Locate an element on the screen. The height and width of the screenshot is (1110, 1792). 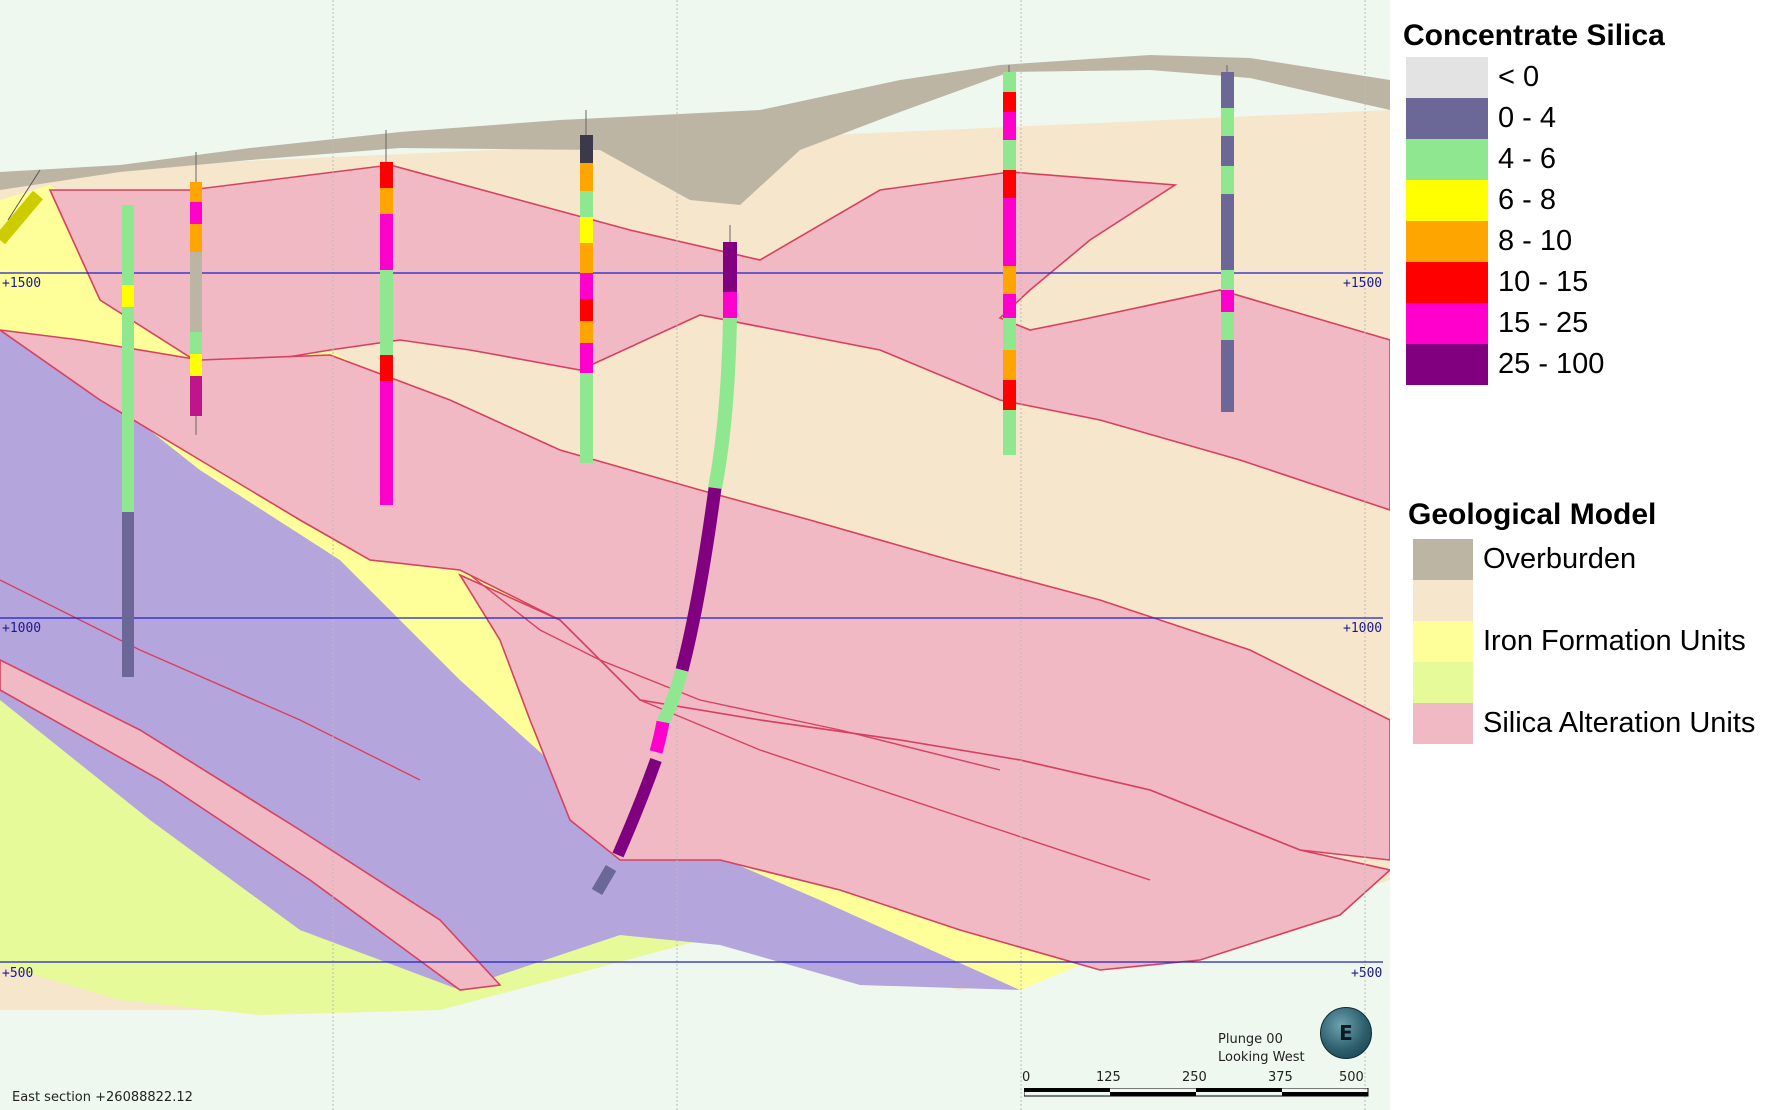
silica-legend-item: 25 - 100 is located at coordinates (1581, 364).